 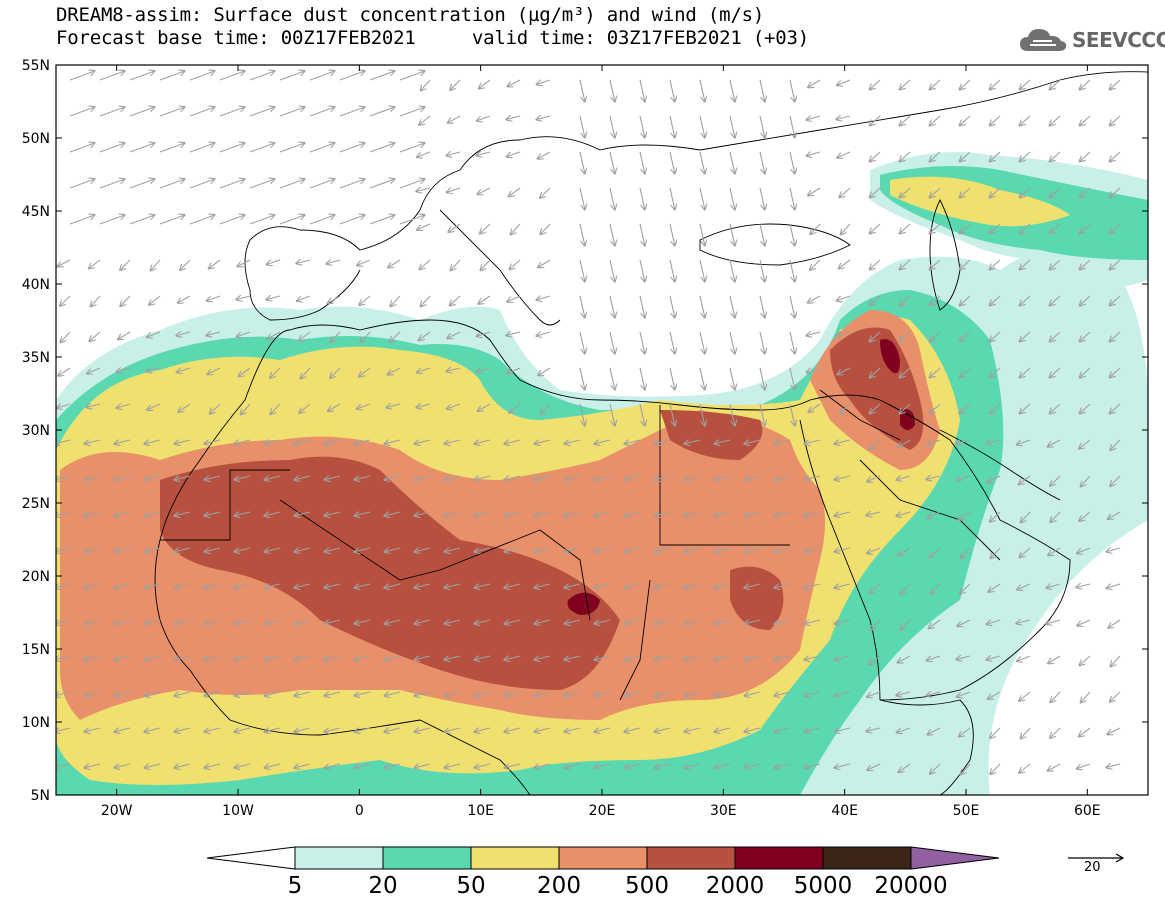 What do you see at coordinates (359, 811) in the screenshot?
I see `lon-tick-label: 0` at bounding box center [359, 811].